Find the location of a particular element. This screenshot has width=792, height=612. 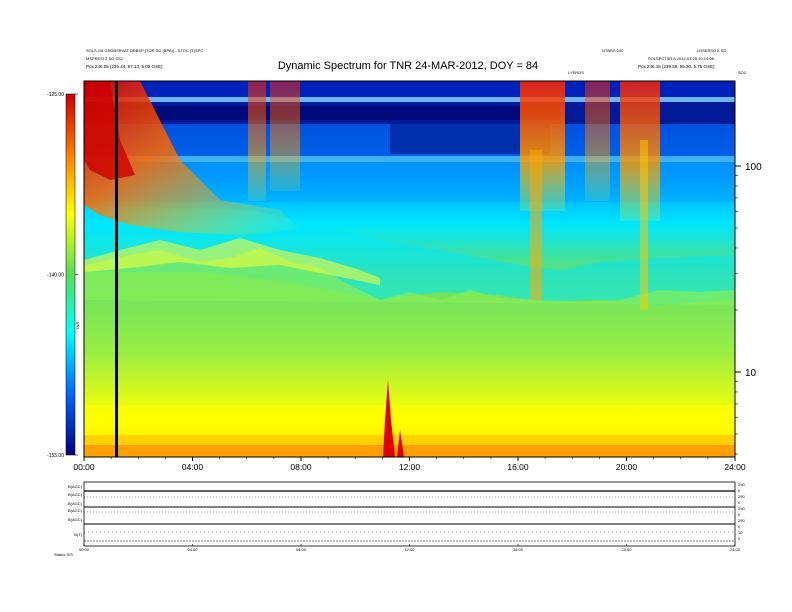

colorbar-tick-label: -125.00 is located at coordinates (55, 95).